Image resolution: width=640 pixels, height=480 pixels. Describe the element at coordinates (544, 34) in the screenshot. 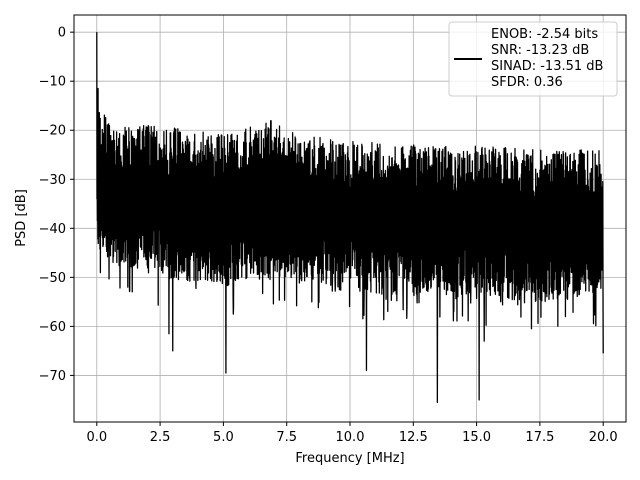

I see `legend-label-line: ENOB: -2.54 bits` at that location.